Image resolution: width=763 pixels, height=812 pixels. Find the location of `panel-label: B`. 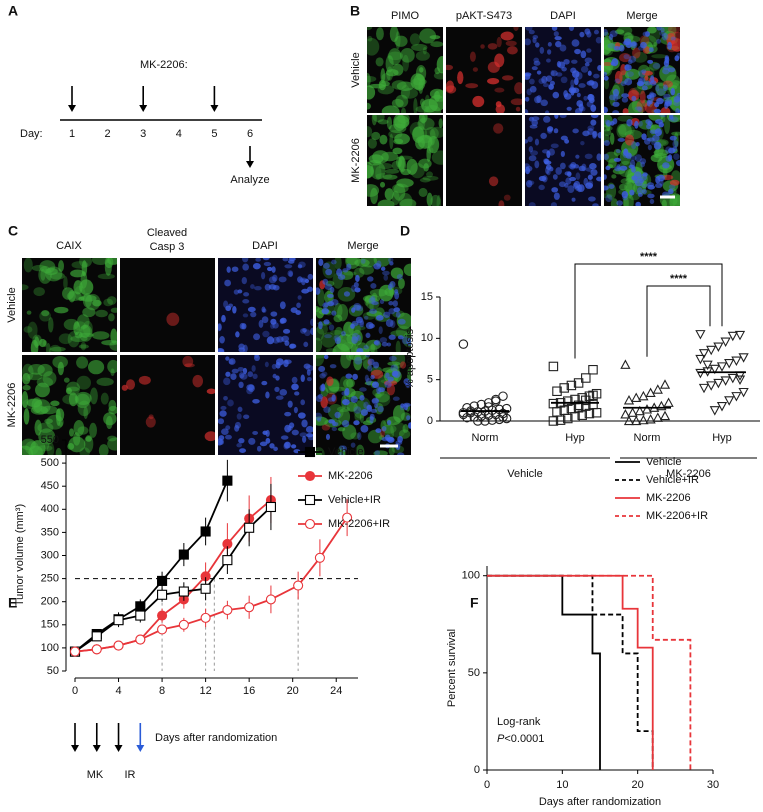

panel-label: B is located at coordinates (355, 11).